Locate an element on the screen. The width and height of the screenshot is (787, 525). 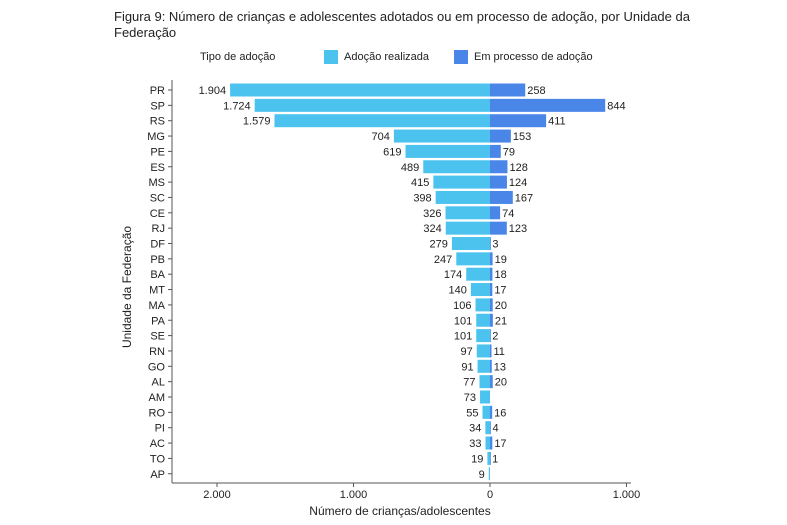
bar-em-processo-mt is located at coordinates (491, 290).